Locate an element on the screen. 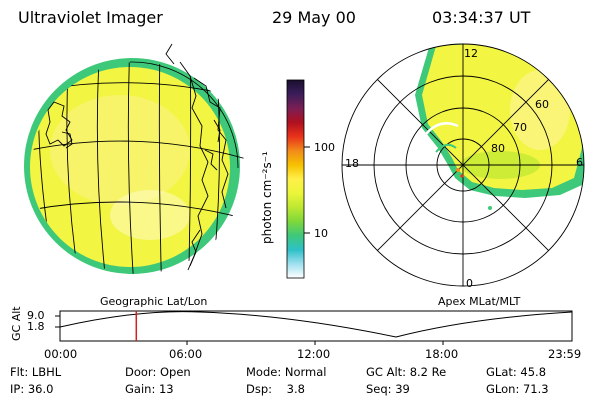  status-glon: GLon: 71.3 is located at coordinates (517, 389).